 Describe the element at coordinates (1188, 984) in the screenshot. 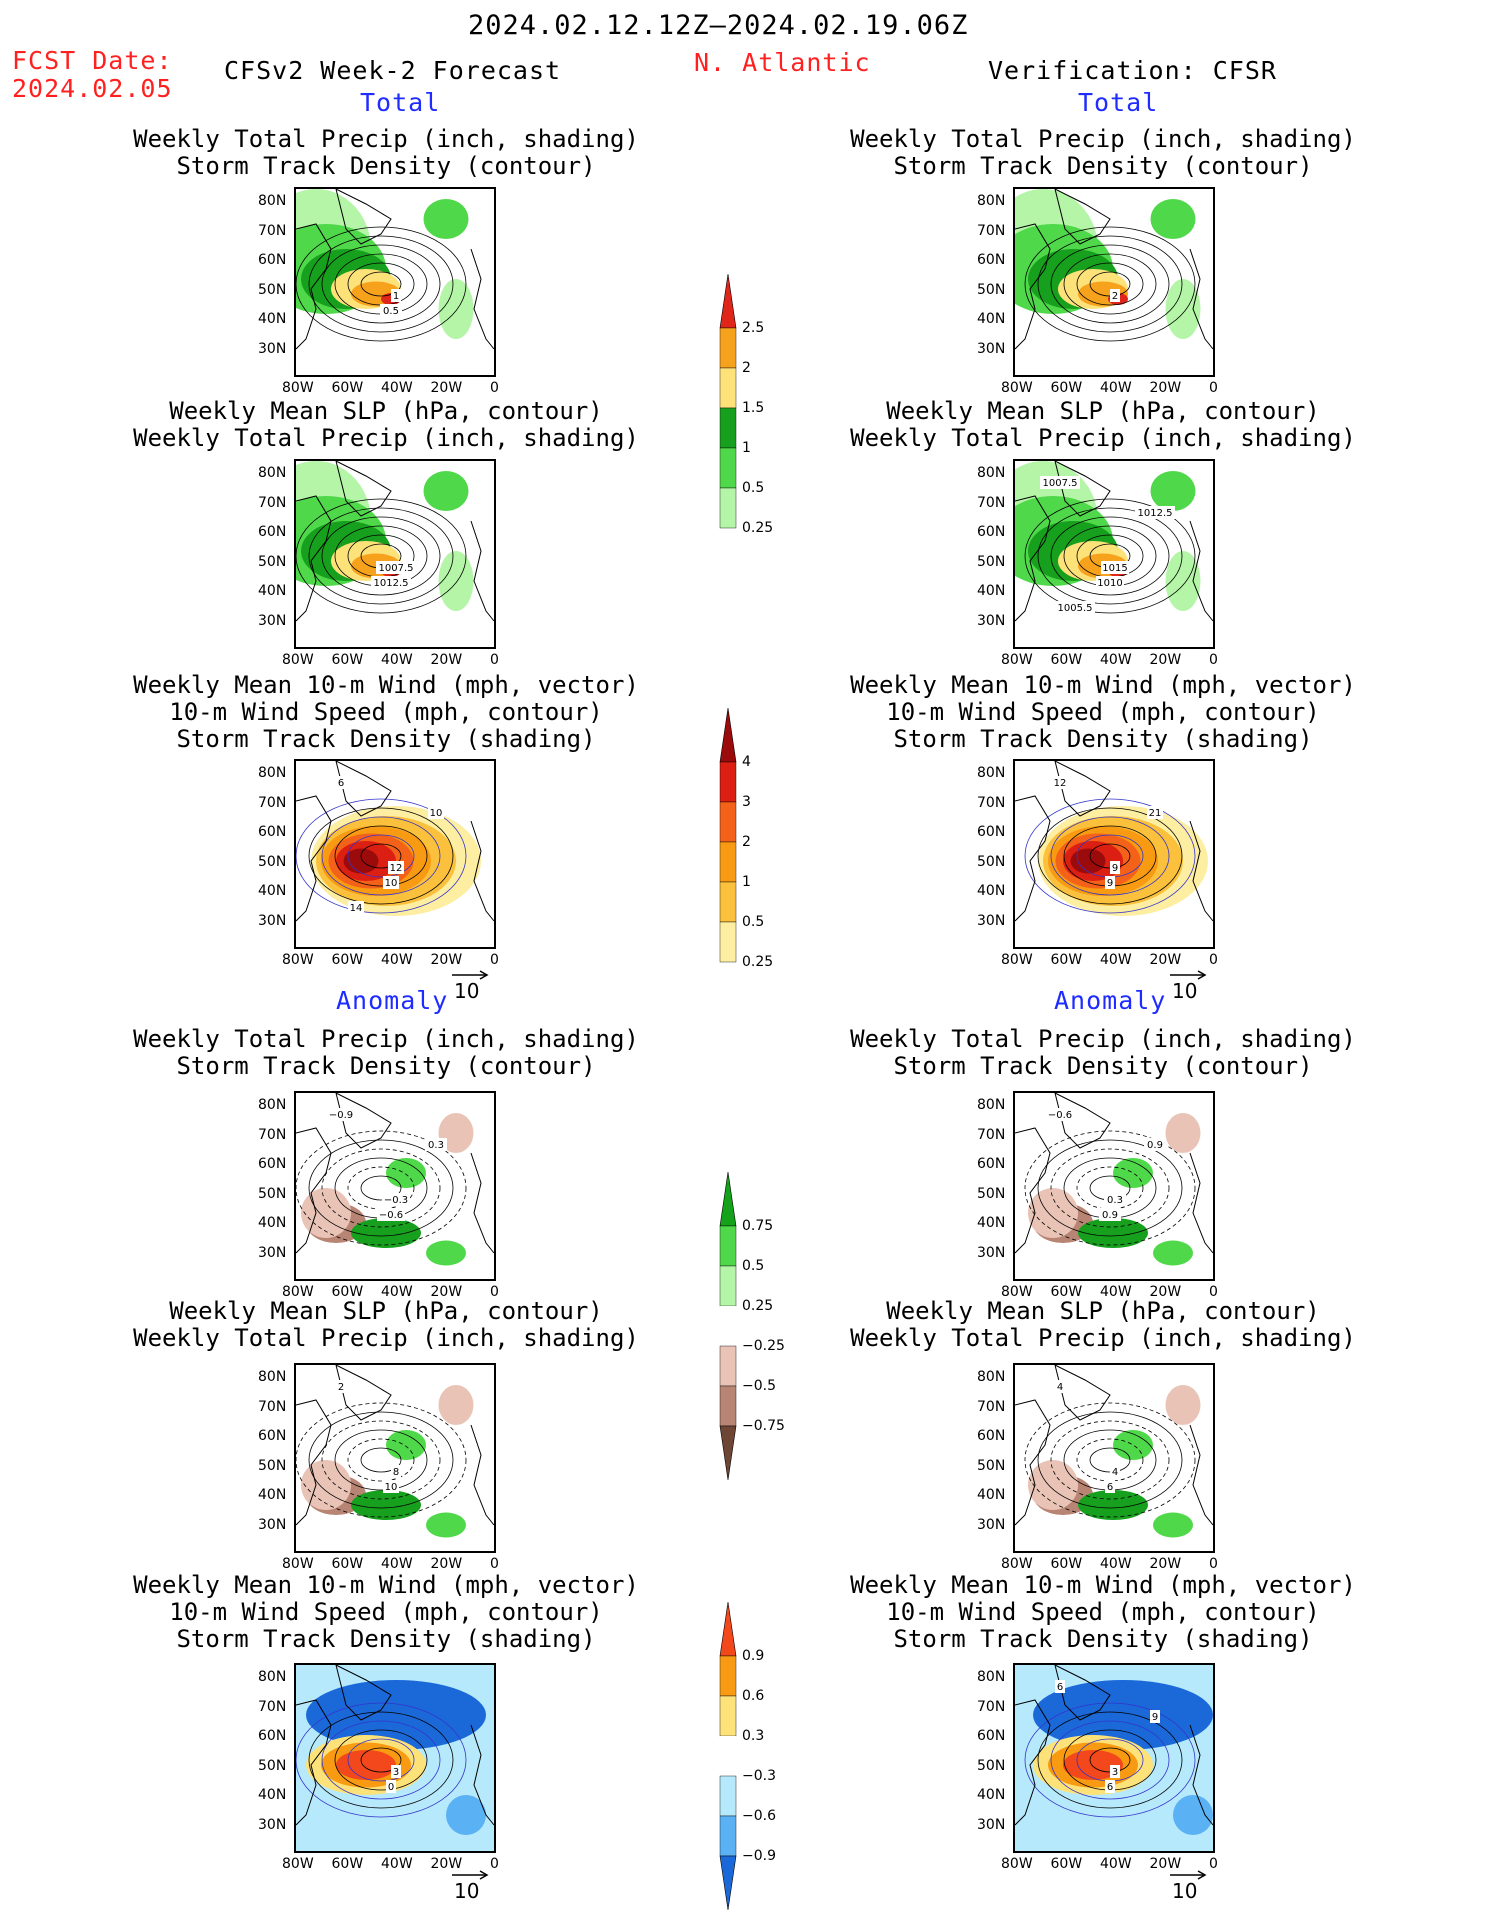

I see `vector-ref-ob-total: 10` at that location.